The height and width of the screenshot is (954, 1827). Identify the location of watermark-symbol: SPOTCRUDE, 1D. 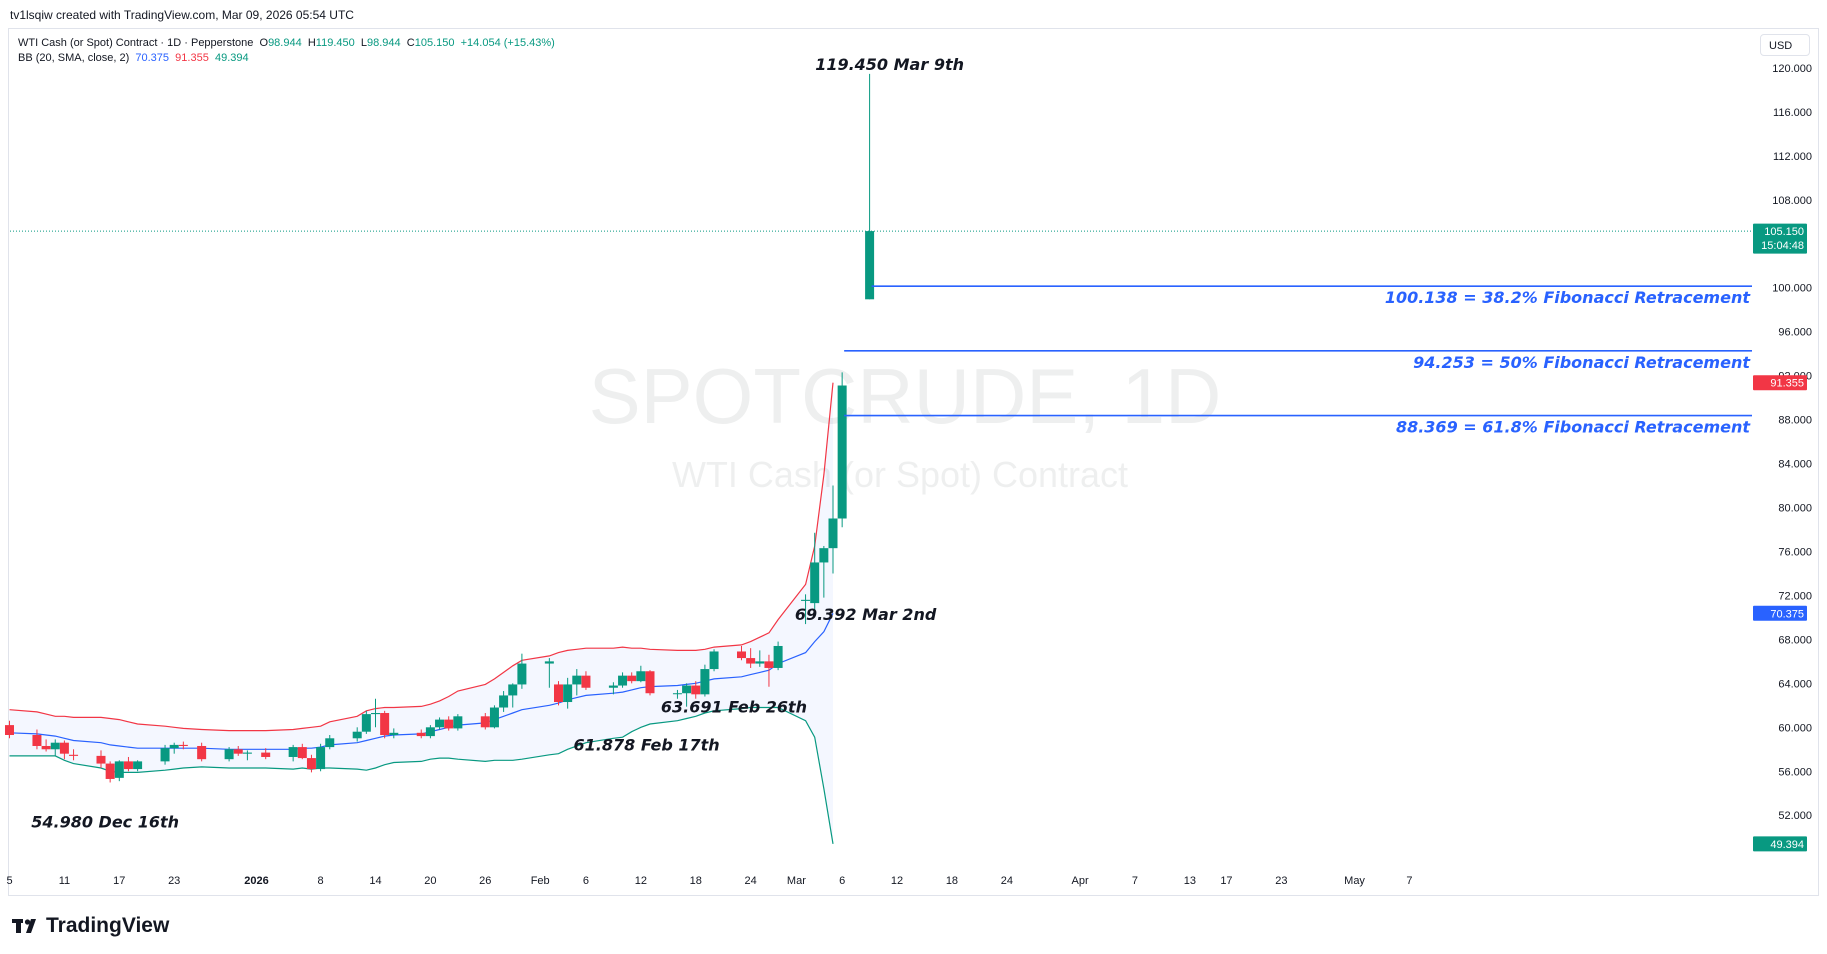
(905, 396).